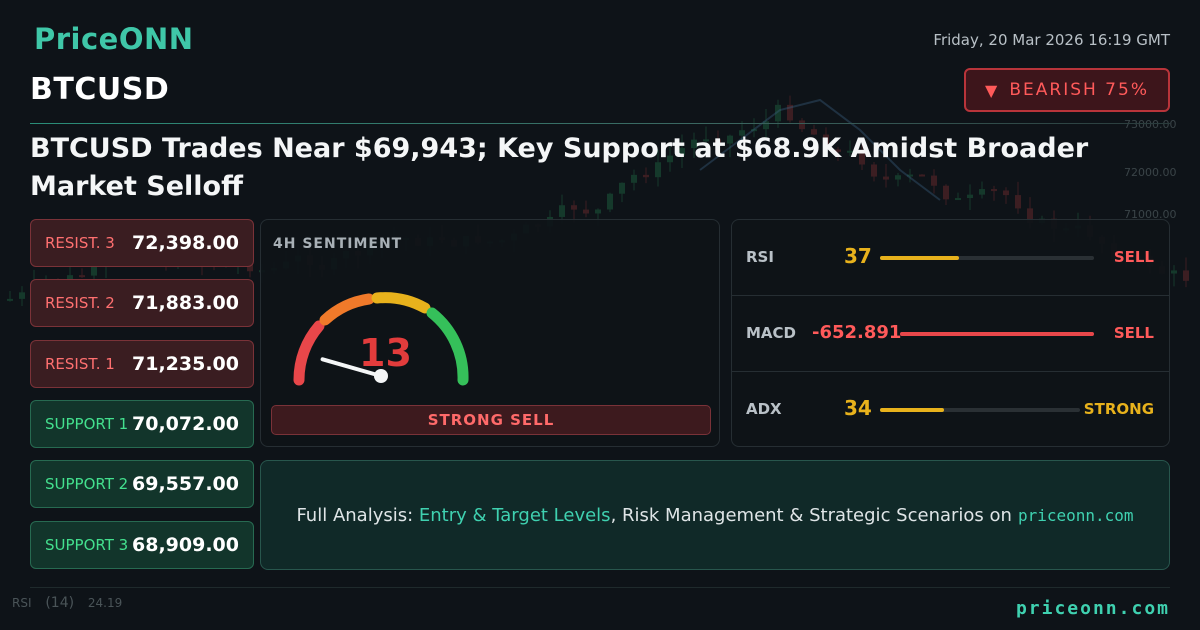 The width and height of the screenshot is (1200, 630). What do you see at coordinates (87, 424) in the screenshot?
I see `level-label: SUPPORT 1` at bounding box center [87, 424].